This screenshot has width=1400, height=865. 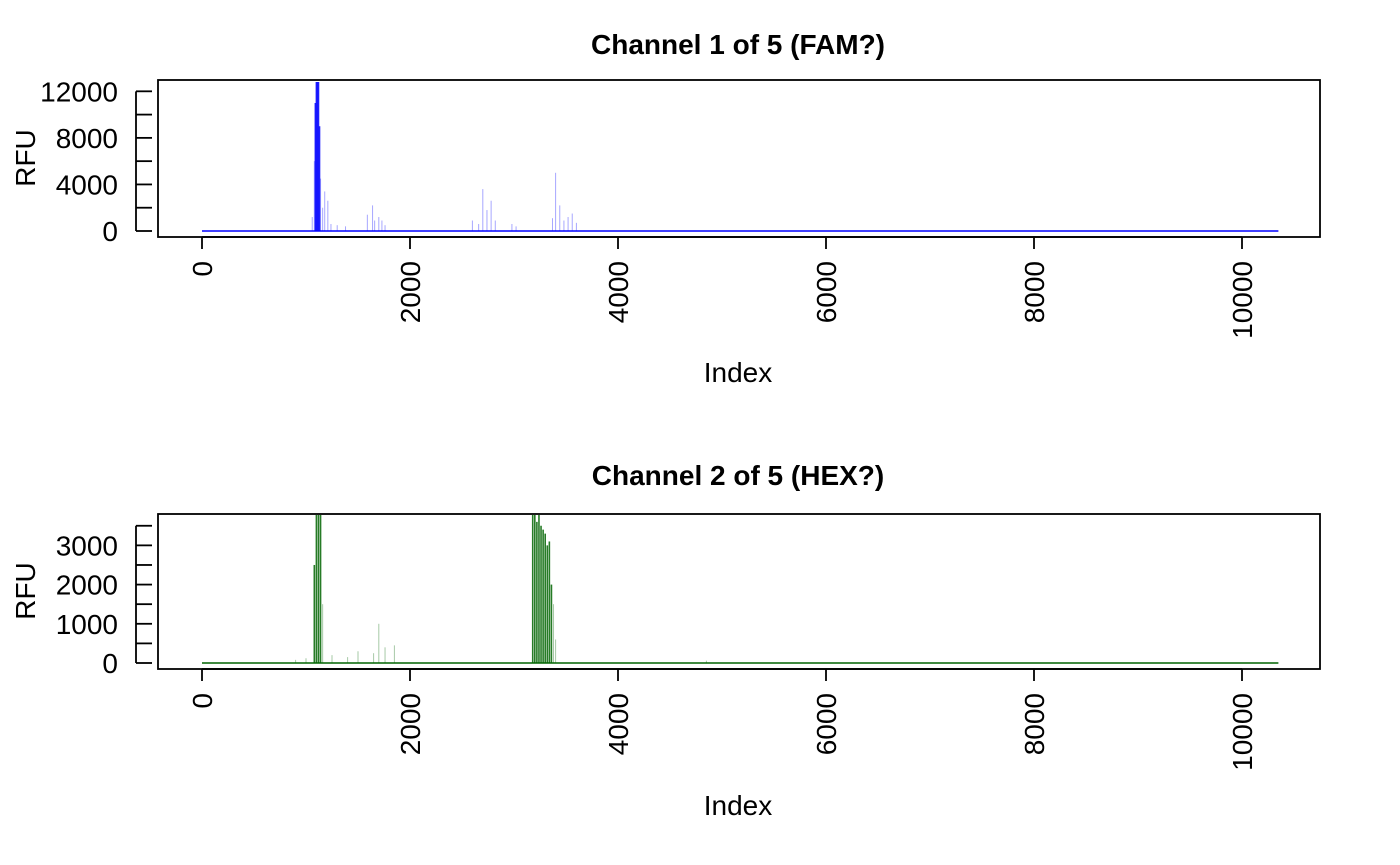 What do you see at coordinates (87, 184) in the screenshot?
I see `y-tick-label: 4000` at bounding box center [87, 184].